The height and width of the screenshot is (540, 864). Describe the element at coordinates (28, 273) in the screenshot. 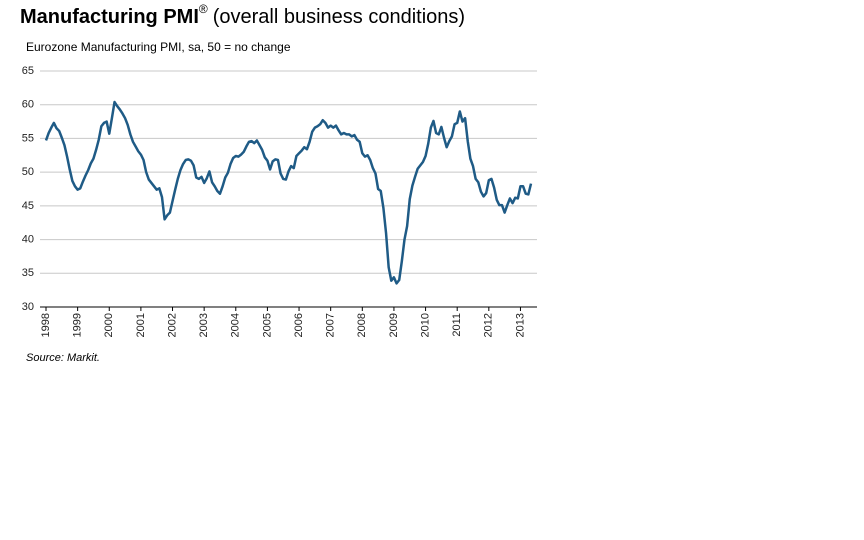

I see `y-tick-label: 35` at that location.